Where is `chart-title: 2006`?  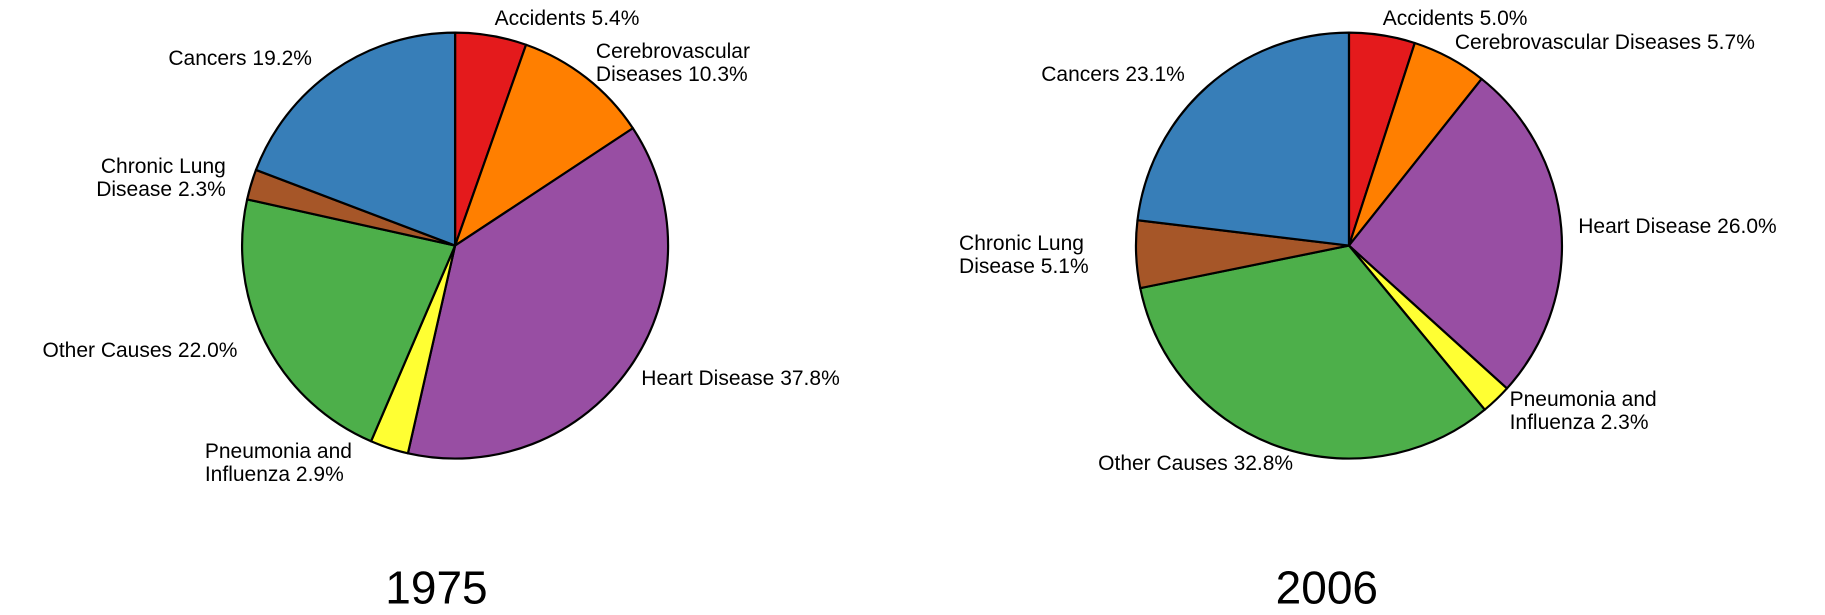 chart-title: 2006 is located at coordinates (1327, 587).